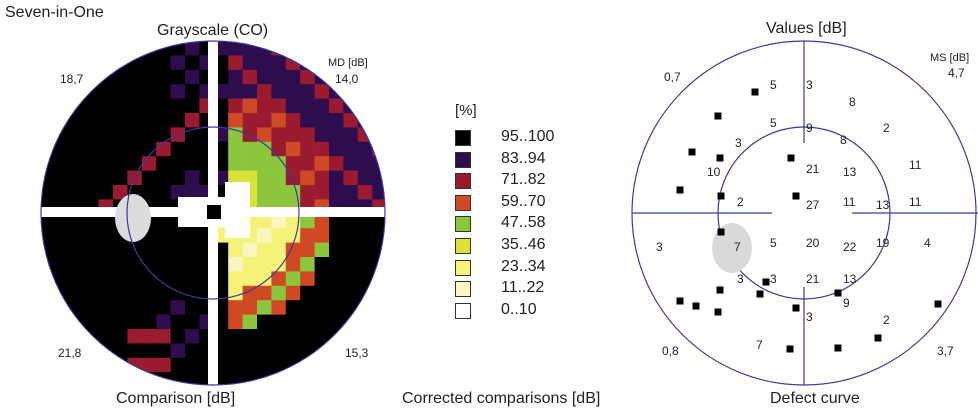 This screenshot has width=978, height=414. What do you see at coordinates (133, 218) in the screenshot?
I see `blind-spot` at bounding box center [133, 218].